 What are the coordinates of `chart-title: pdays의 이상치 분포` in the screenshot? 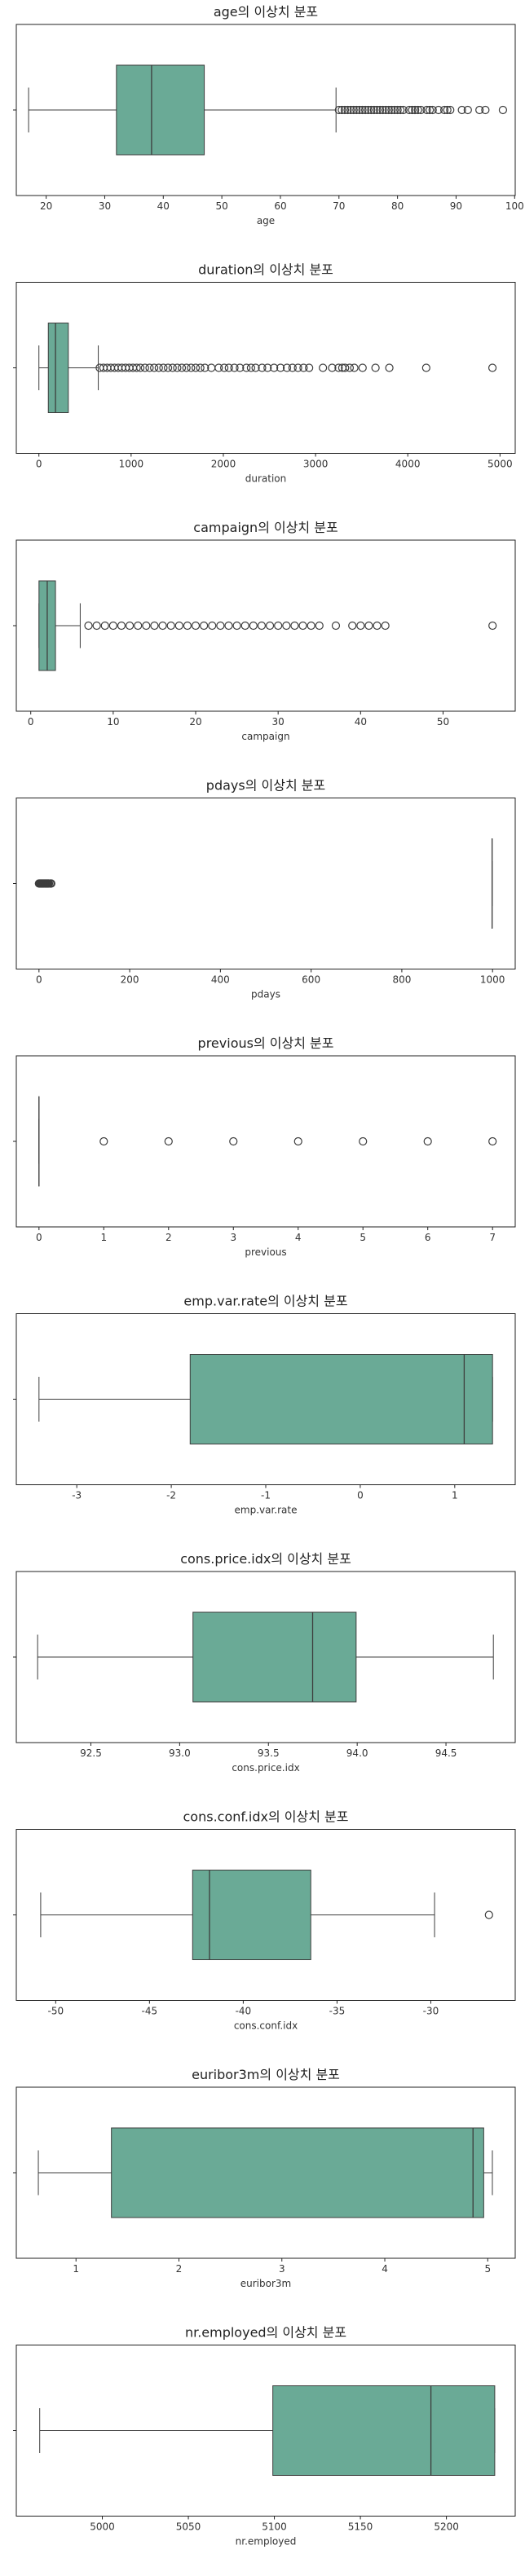 It's located at (265, 785).